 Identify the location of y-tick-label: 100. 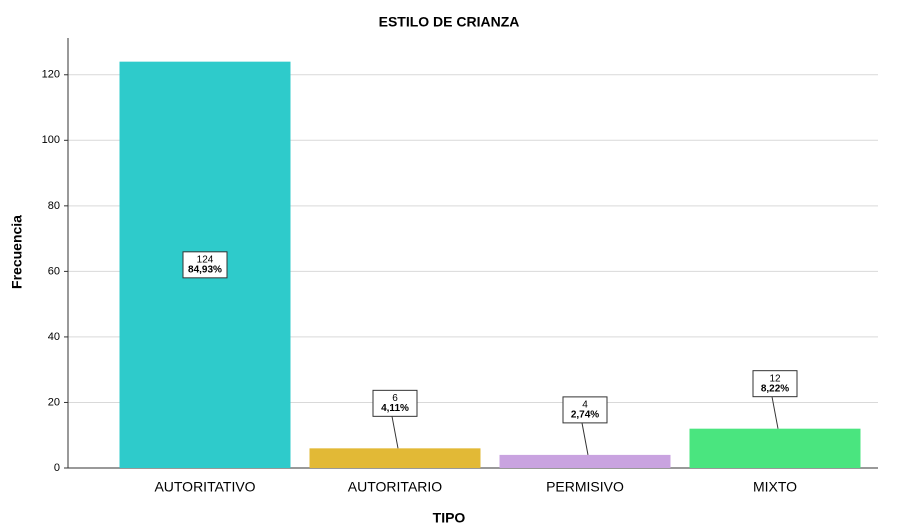
(51, 140).